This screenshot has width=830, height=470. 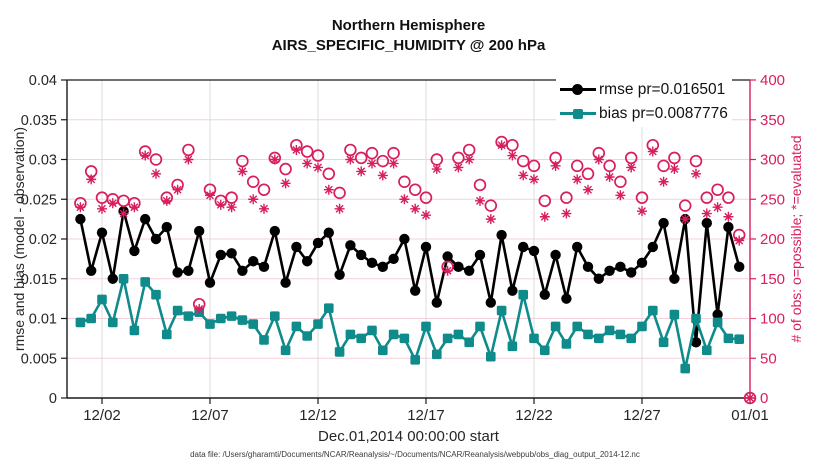 What do you see at coordinates (772, 199) in the screenshot?
I see `svg-text: 250` at bounding box center [772, 199].